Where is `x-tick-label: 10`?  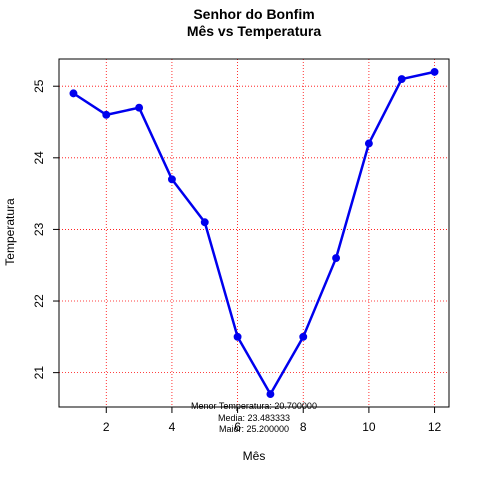 x-tick-label: 10 is located at coordinates (369, 427).